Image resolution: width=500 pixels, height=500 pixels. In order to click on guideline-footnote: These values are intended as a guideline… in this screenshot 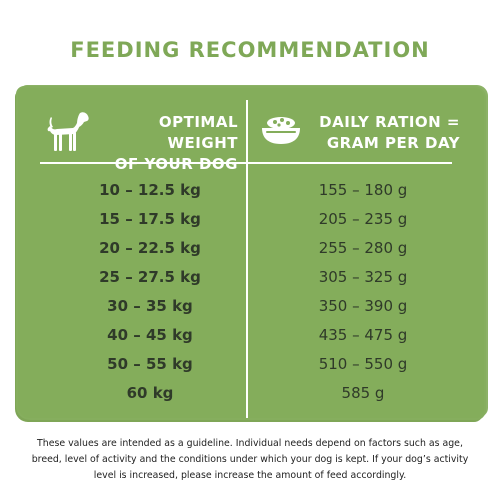, I will do `click(250, 459)`.